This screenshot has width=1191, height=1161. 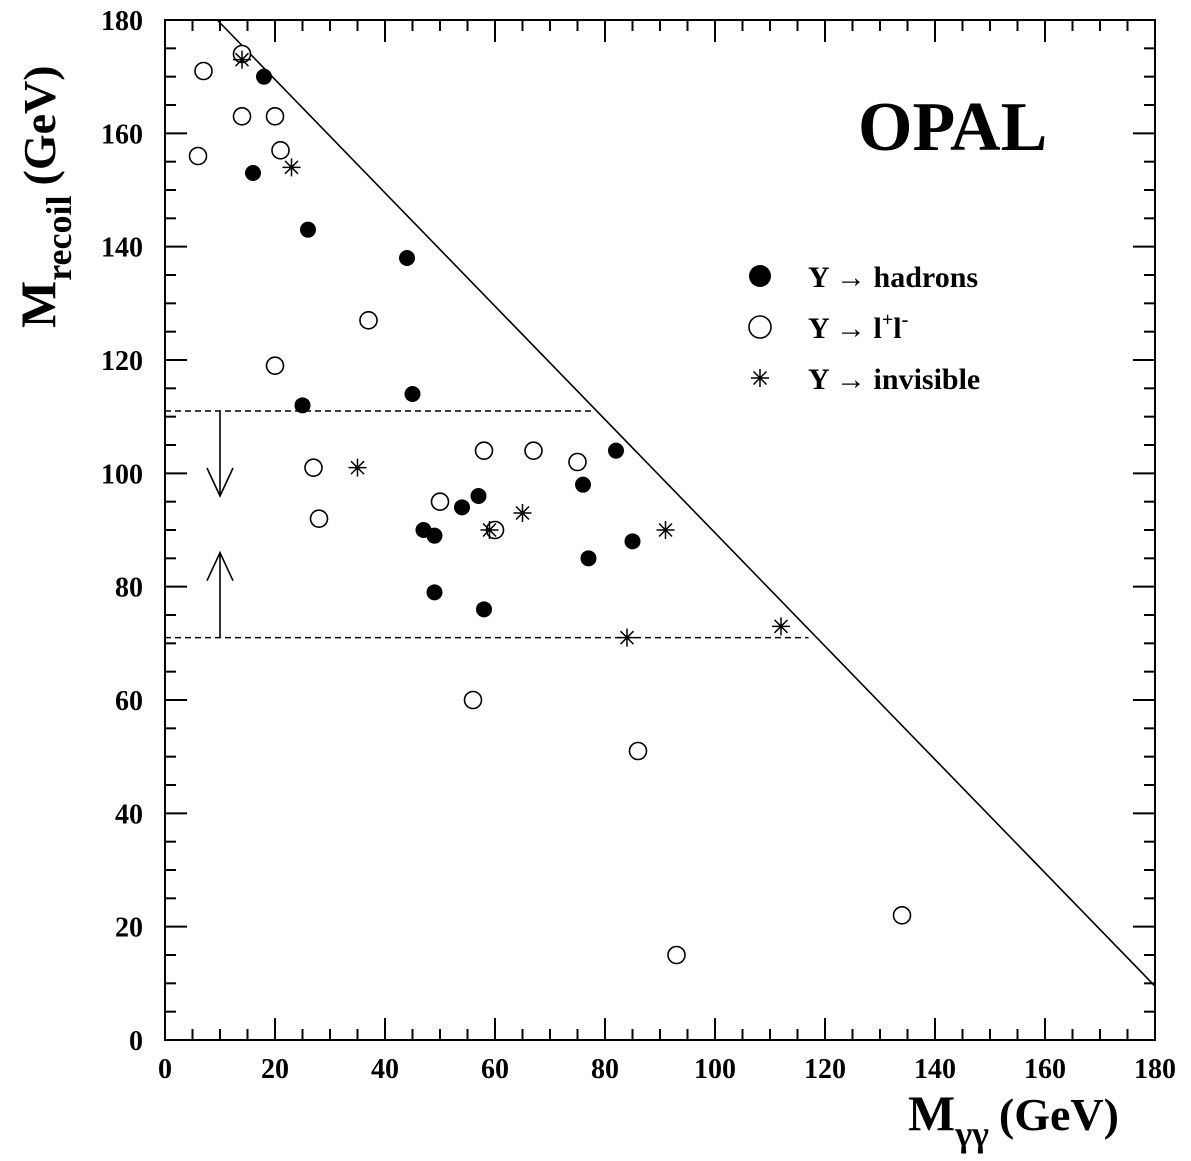 I want to click on x-tick-label: 40, so click(x=385, y=1069).